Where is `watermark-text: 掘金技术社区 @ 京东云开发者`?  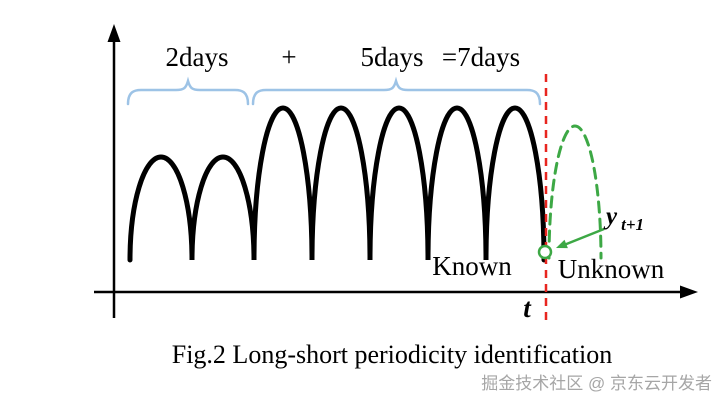
watermark-text: 掘金技术社区 @ 京东云开发者 is located at coordinates (596, 383).